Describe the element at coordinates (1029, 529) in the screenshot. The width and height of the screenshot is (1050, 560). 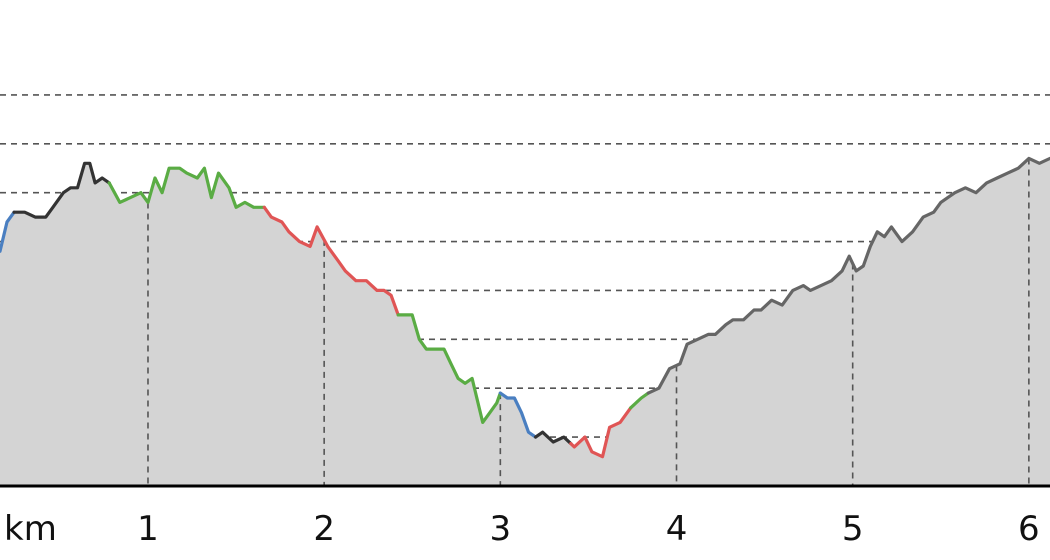
I see `x-tick-label: 6` at that location.